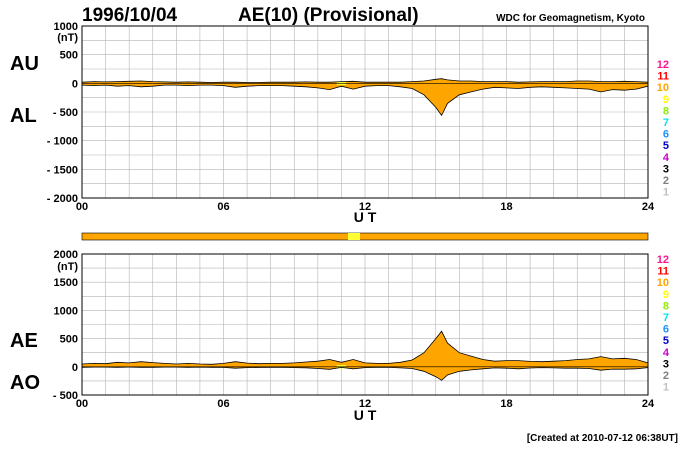  I want to click on ae-ao-x-axis-label: U T, so click(365, 415).